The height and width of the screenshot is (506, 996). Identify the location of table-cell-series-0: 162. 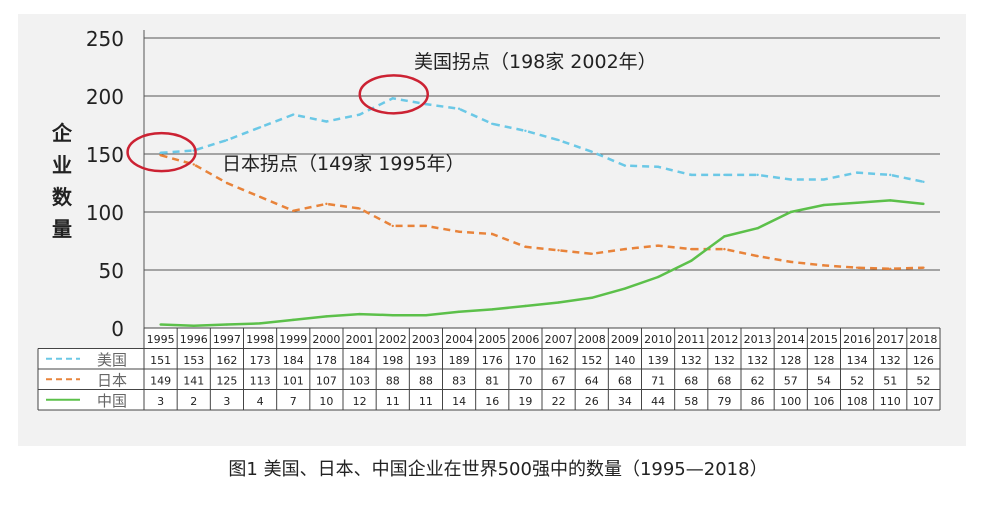
(558, 360).